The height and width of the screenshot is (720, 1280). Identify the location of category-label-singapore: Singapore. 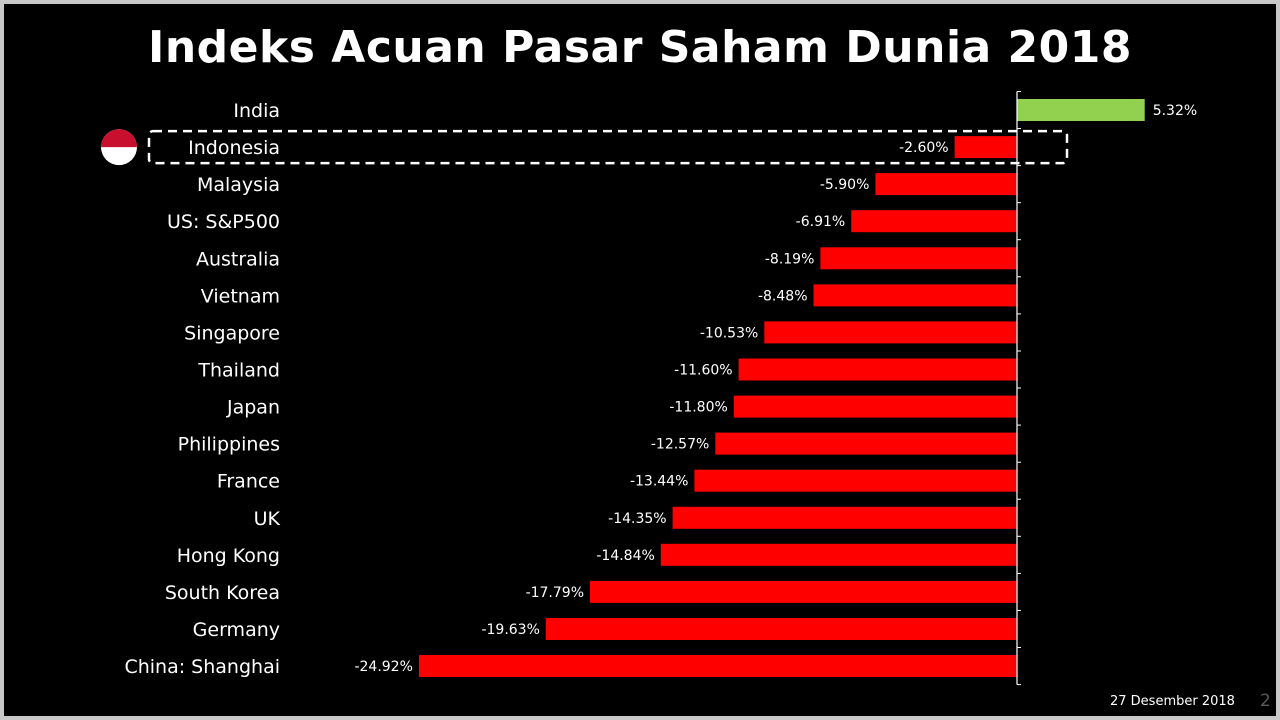
(232, 333).